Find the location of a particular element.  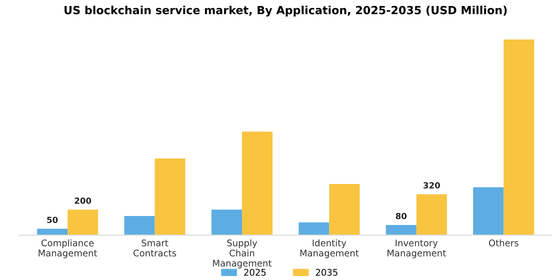

chart-title: US blockchain service market, By Application, 2025-2035 (USD Million) is located at coordinates (285, 11).